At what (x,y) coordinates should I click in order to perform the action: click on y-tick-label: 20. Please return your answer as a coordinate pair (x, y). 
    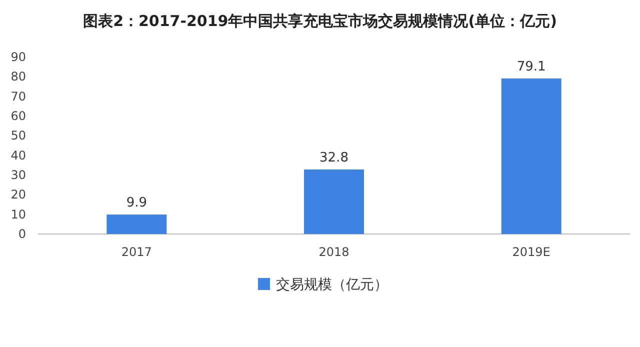
    Looking at the image, I should click on (18, 195).